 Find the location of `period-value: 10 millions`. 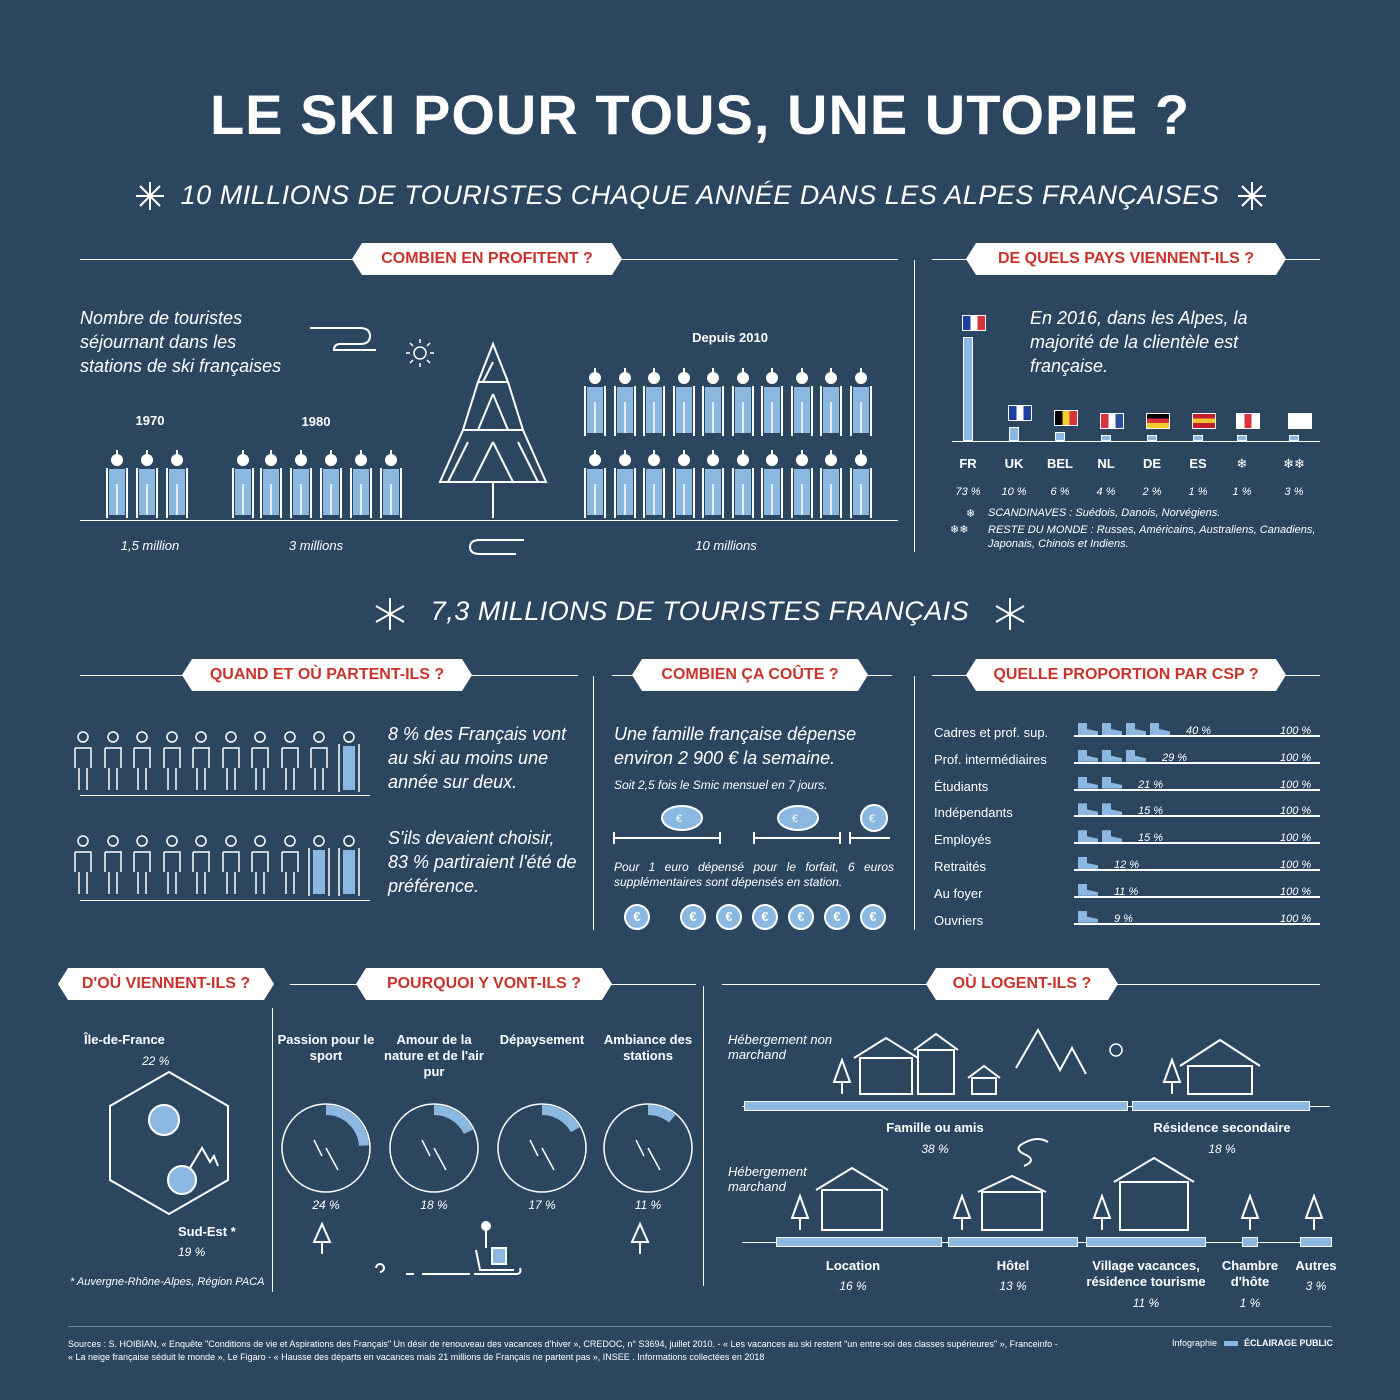

period-value: 10 millions is located at coordinates (726, 545).